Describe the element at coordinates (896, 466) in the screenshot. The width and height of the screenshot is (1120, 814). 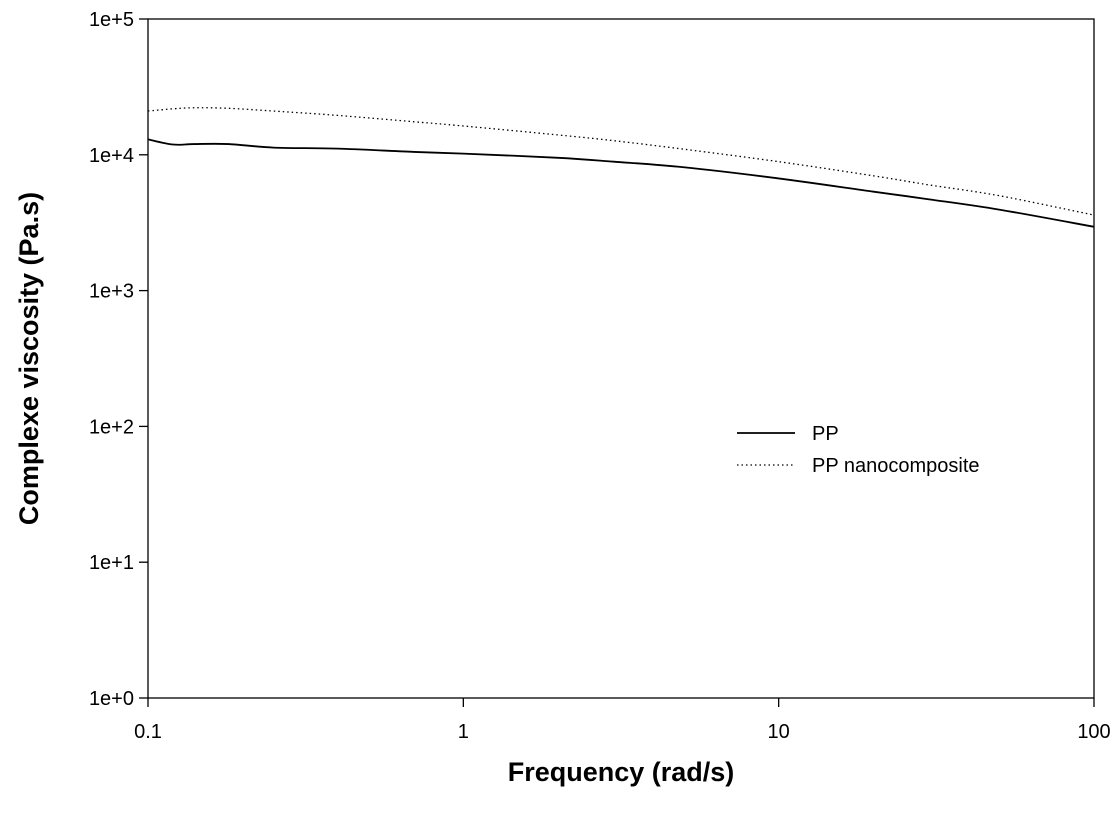
I see `legend-label: PP nanocomposite` at that location.